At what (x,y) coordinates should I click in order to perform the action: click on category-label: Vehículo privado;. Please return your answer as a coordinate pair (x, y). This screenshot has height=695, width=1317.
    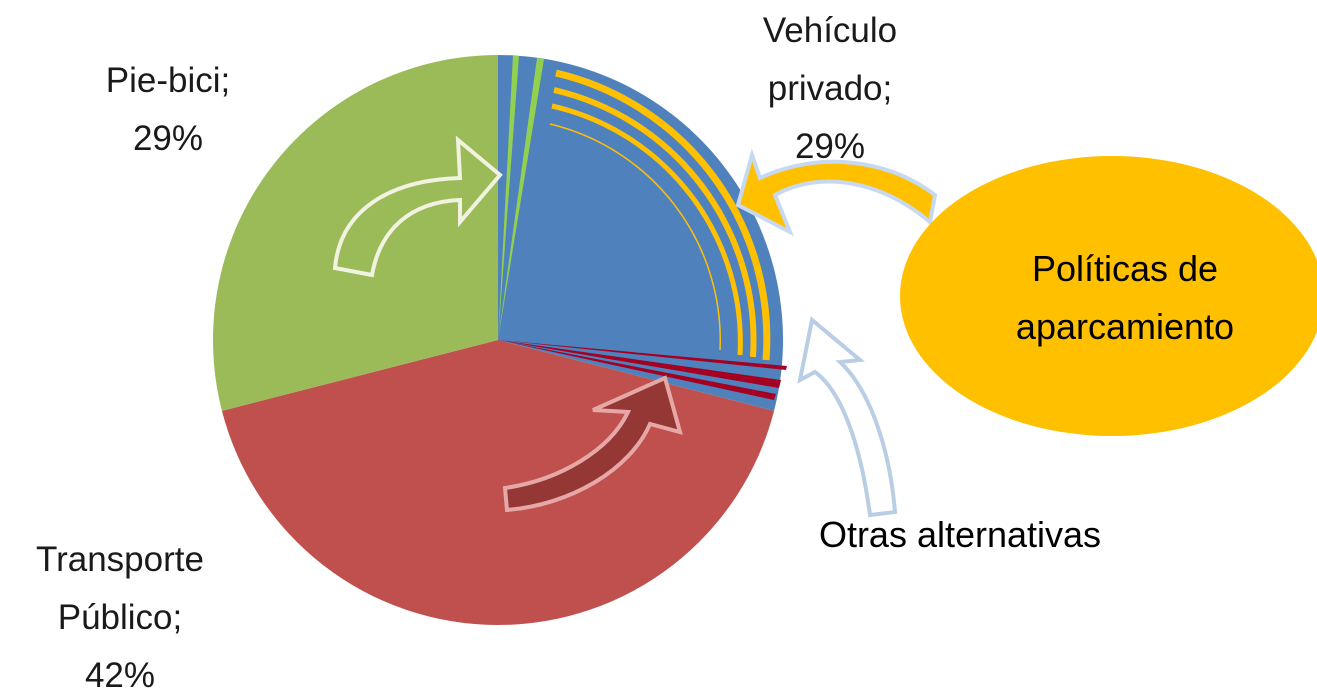
    Looking at the image, I should click on (830, 59).